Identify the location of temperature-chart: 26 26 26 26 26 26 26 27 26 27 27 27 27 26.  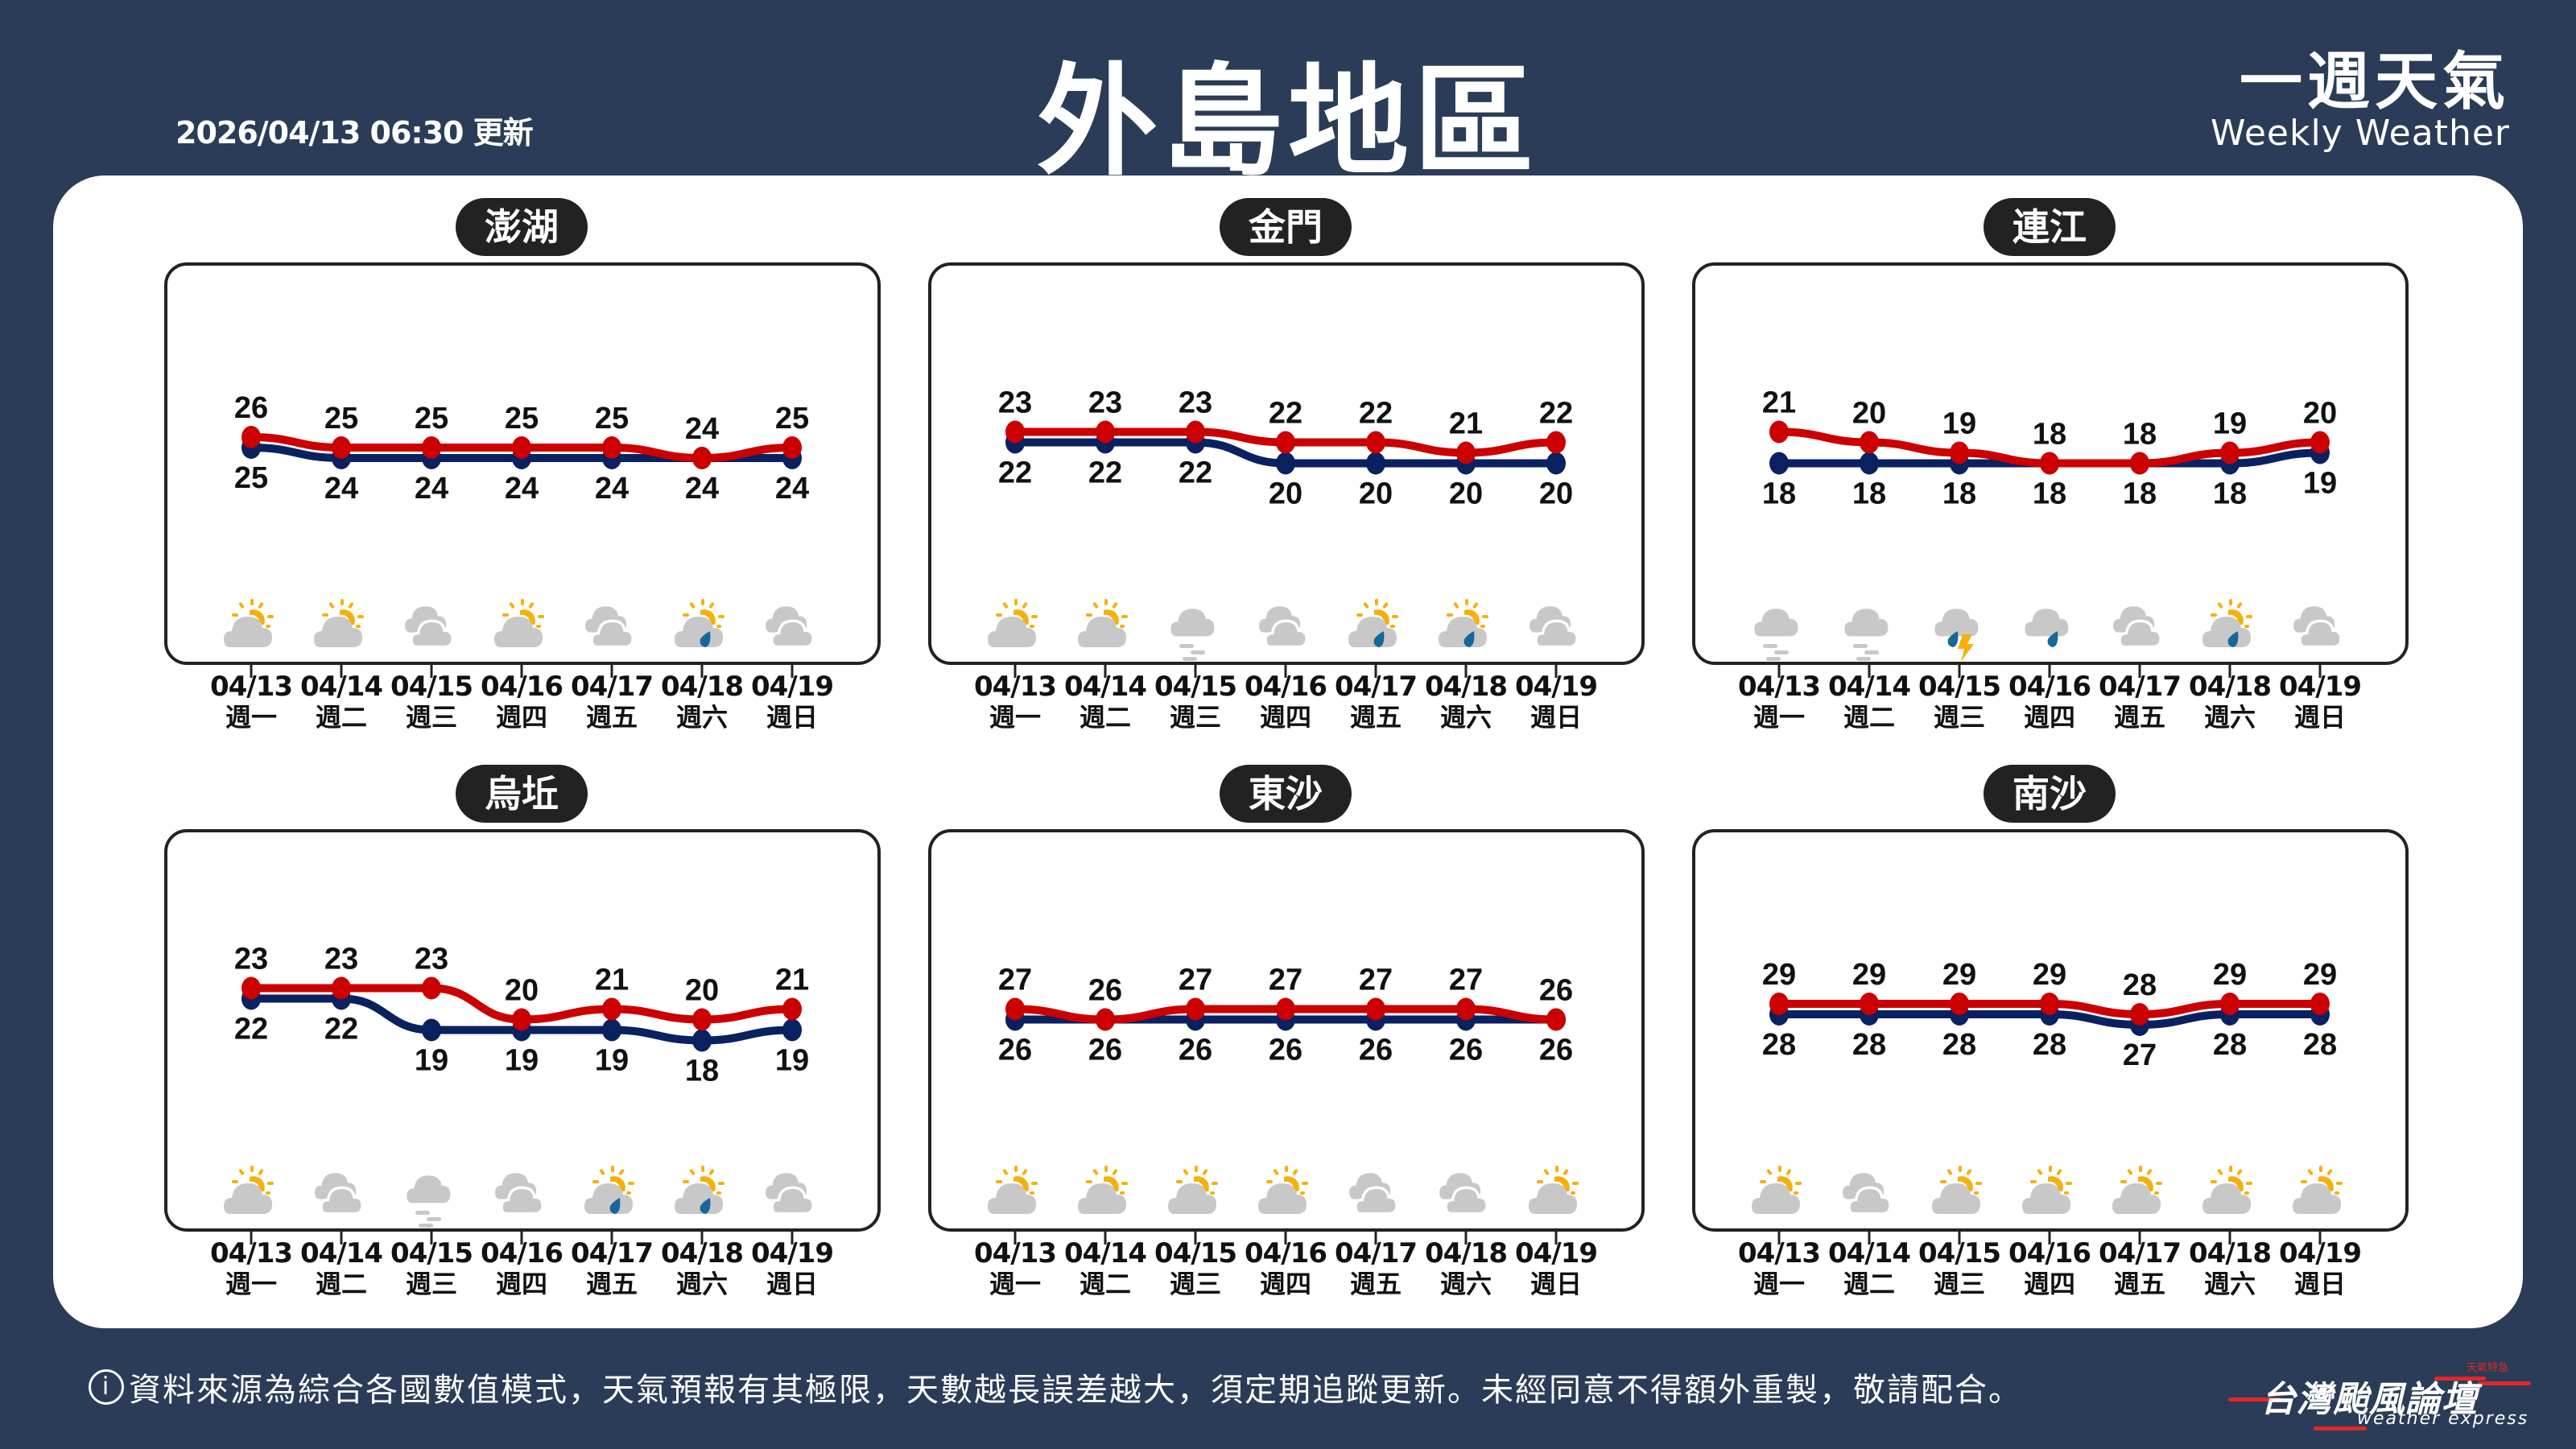
(1283, 1104).